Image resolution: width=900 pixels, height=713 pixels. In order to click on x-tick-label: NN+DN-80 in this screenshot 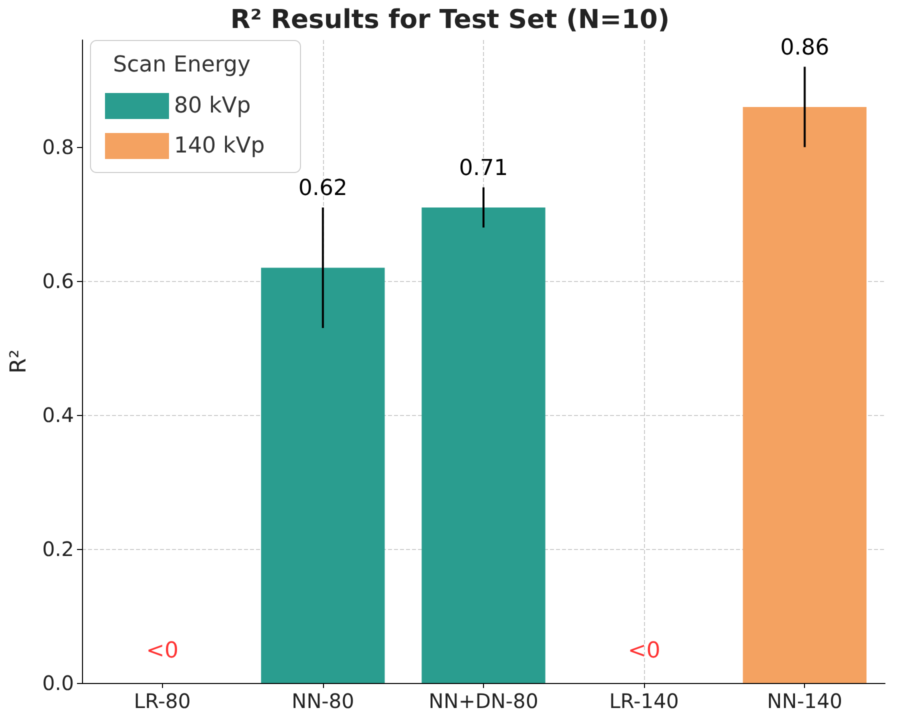, I will do `click(483, 701)`.